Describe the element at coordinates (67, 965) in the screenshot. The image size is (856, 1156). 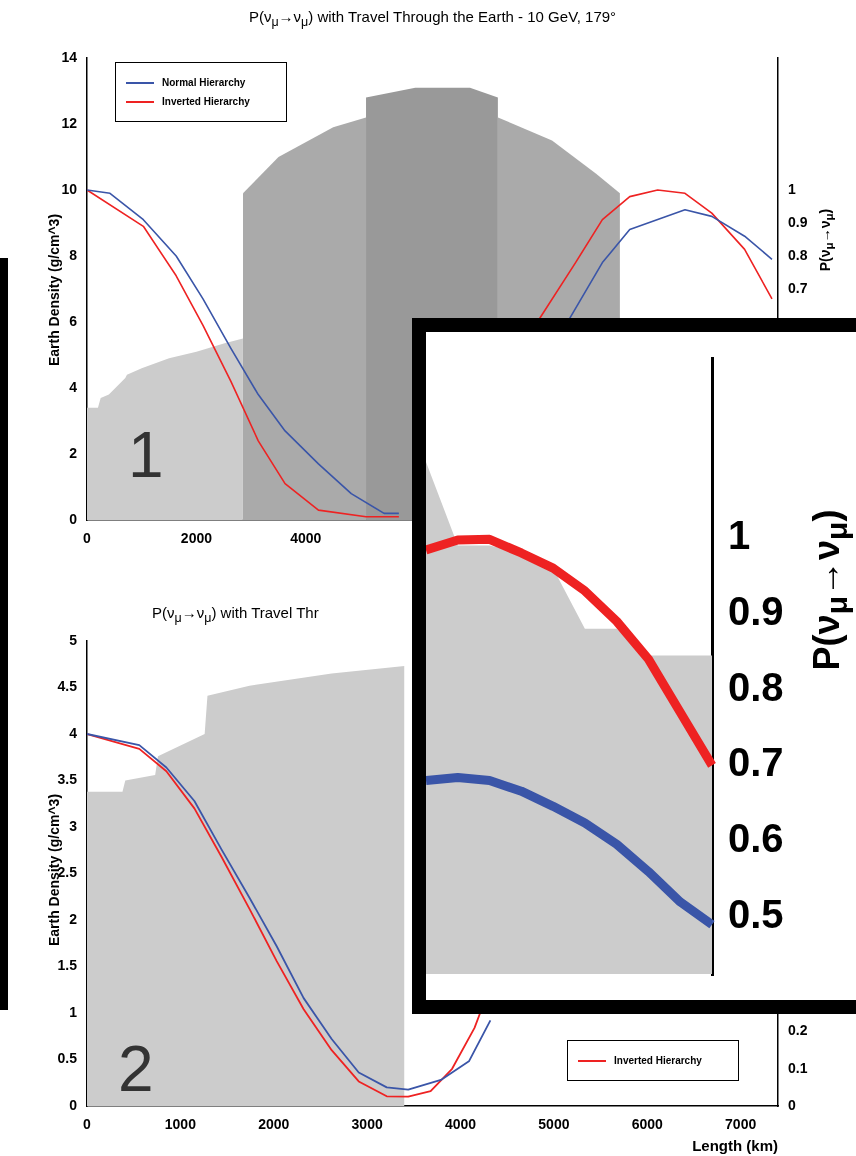
I see `y-tick-label: 1.5` at that location.